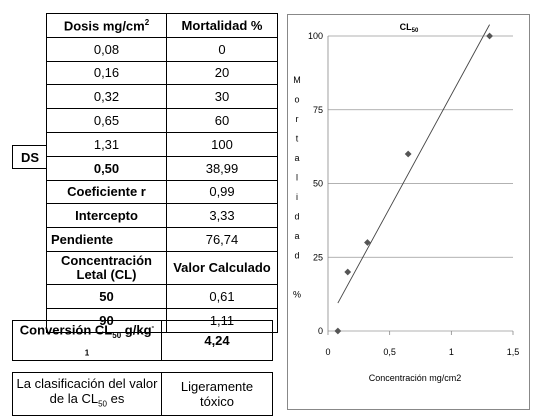 The image size is (534, 419). Describe the element at coordinates (222, 239) in the screenshot. I see `stat-value: 76,74` at that location.